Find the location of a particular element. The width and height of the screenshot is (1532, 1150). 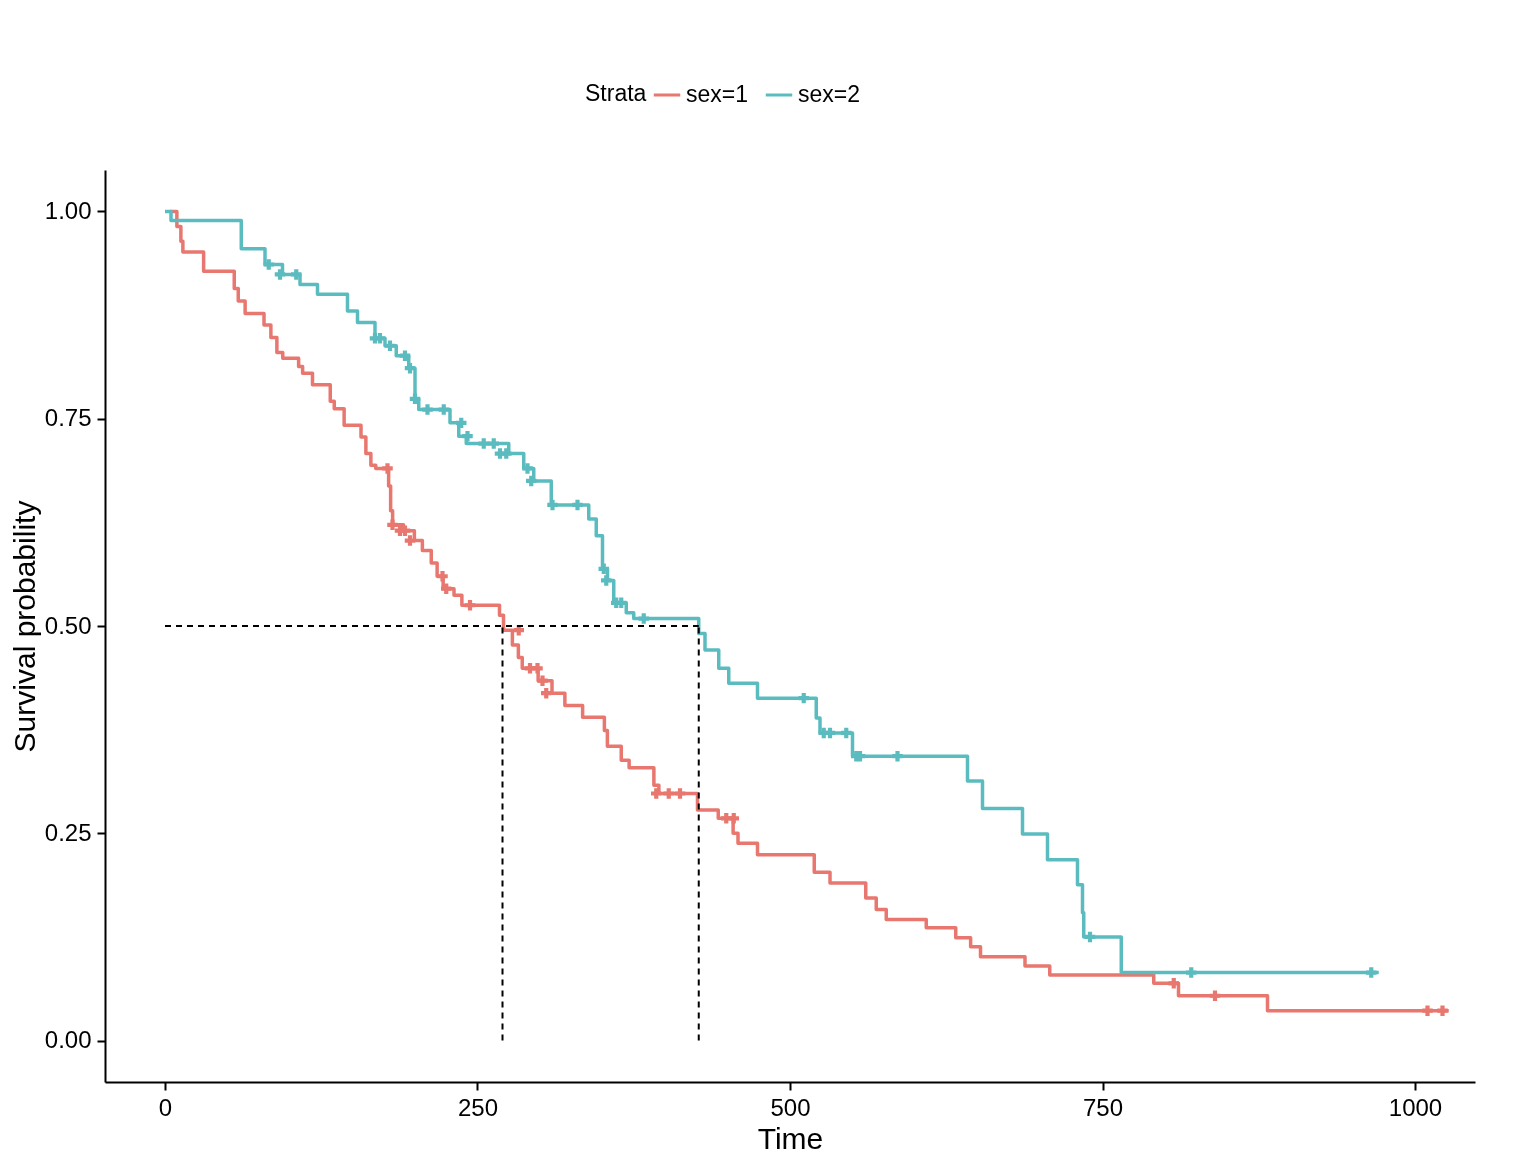

x-tick-label: 500 is located at coordinates (790, 1107).